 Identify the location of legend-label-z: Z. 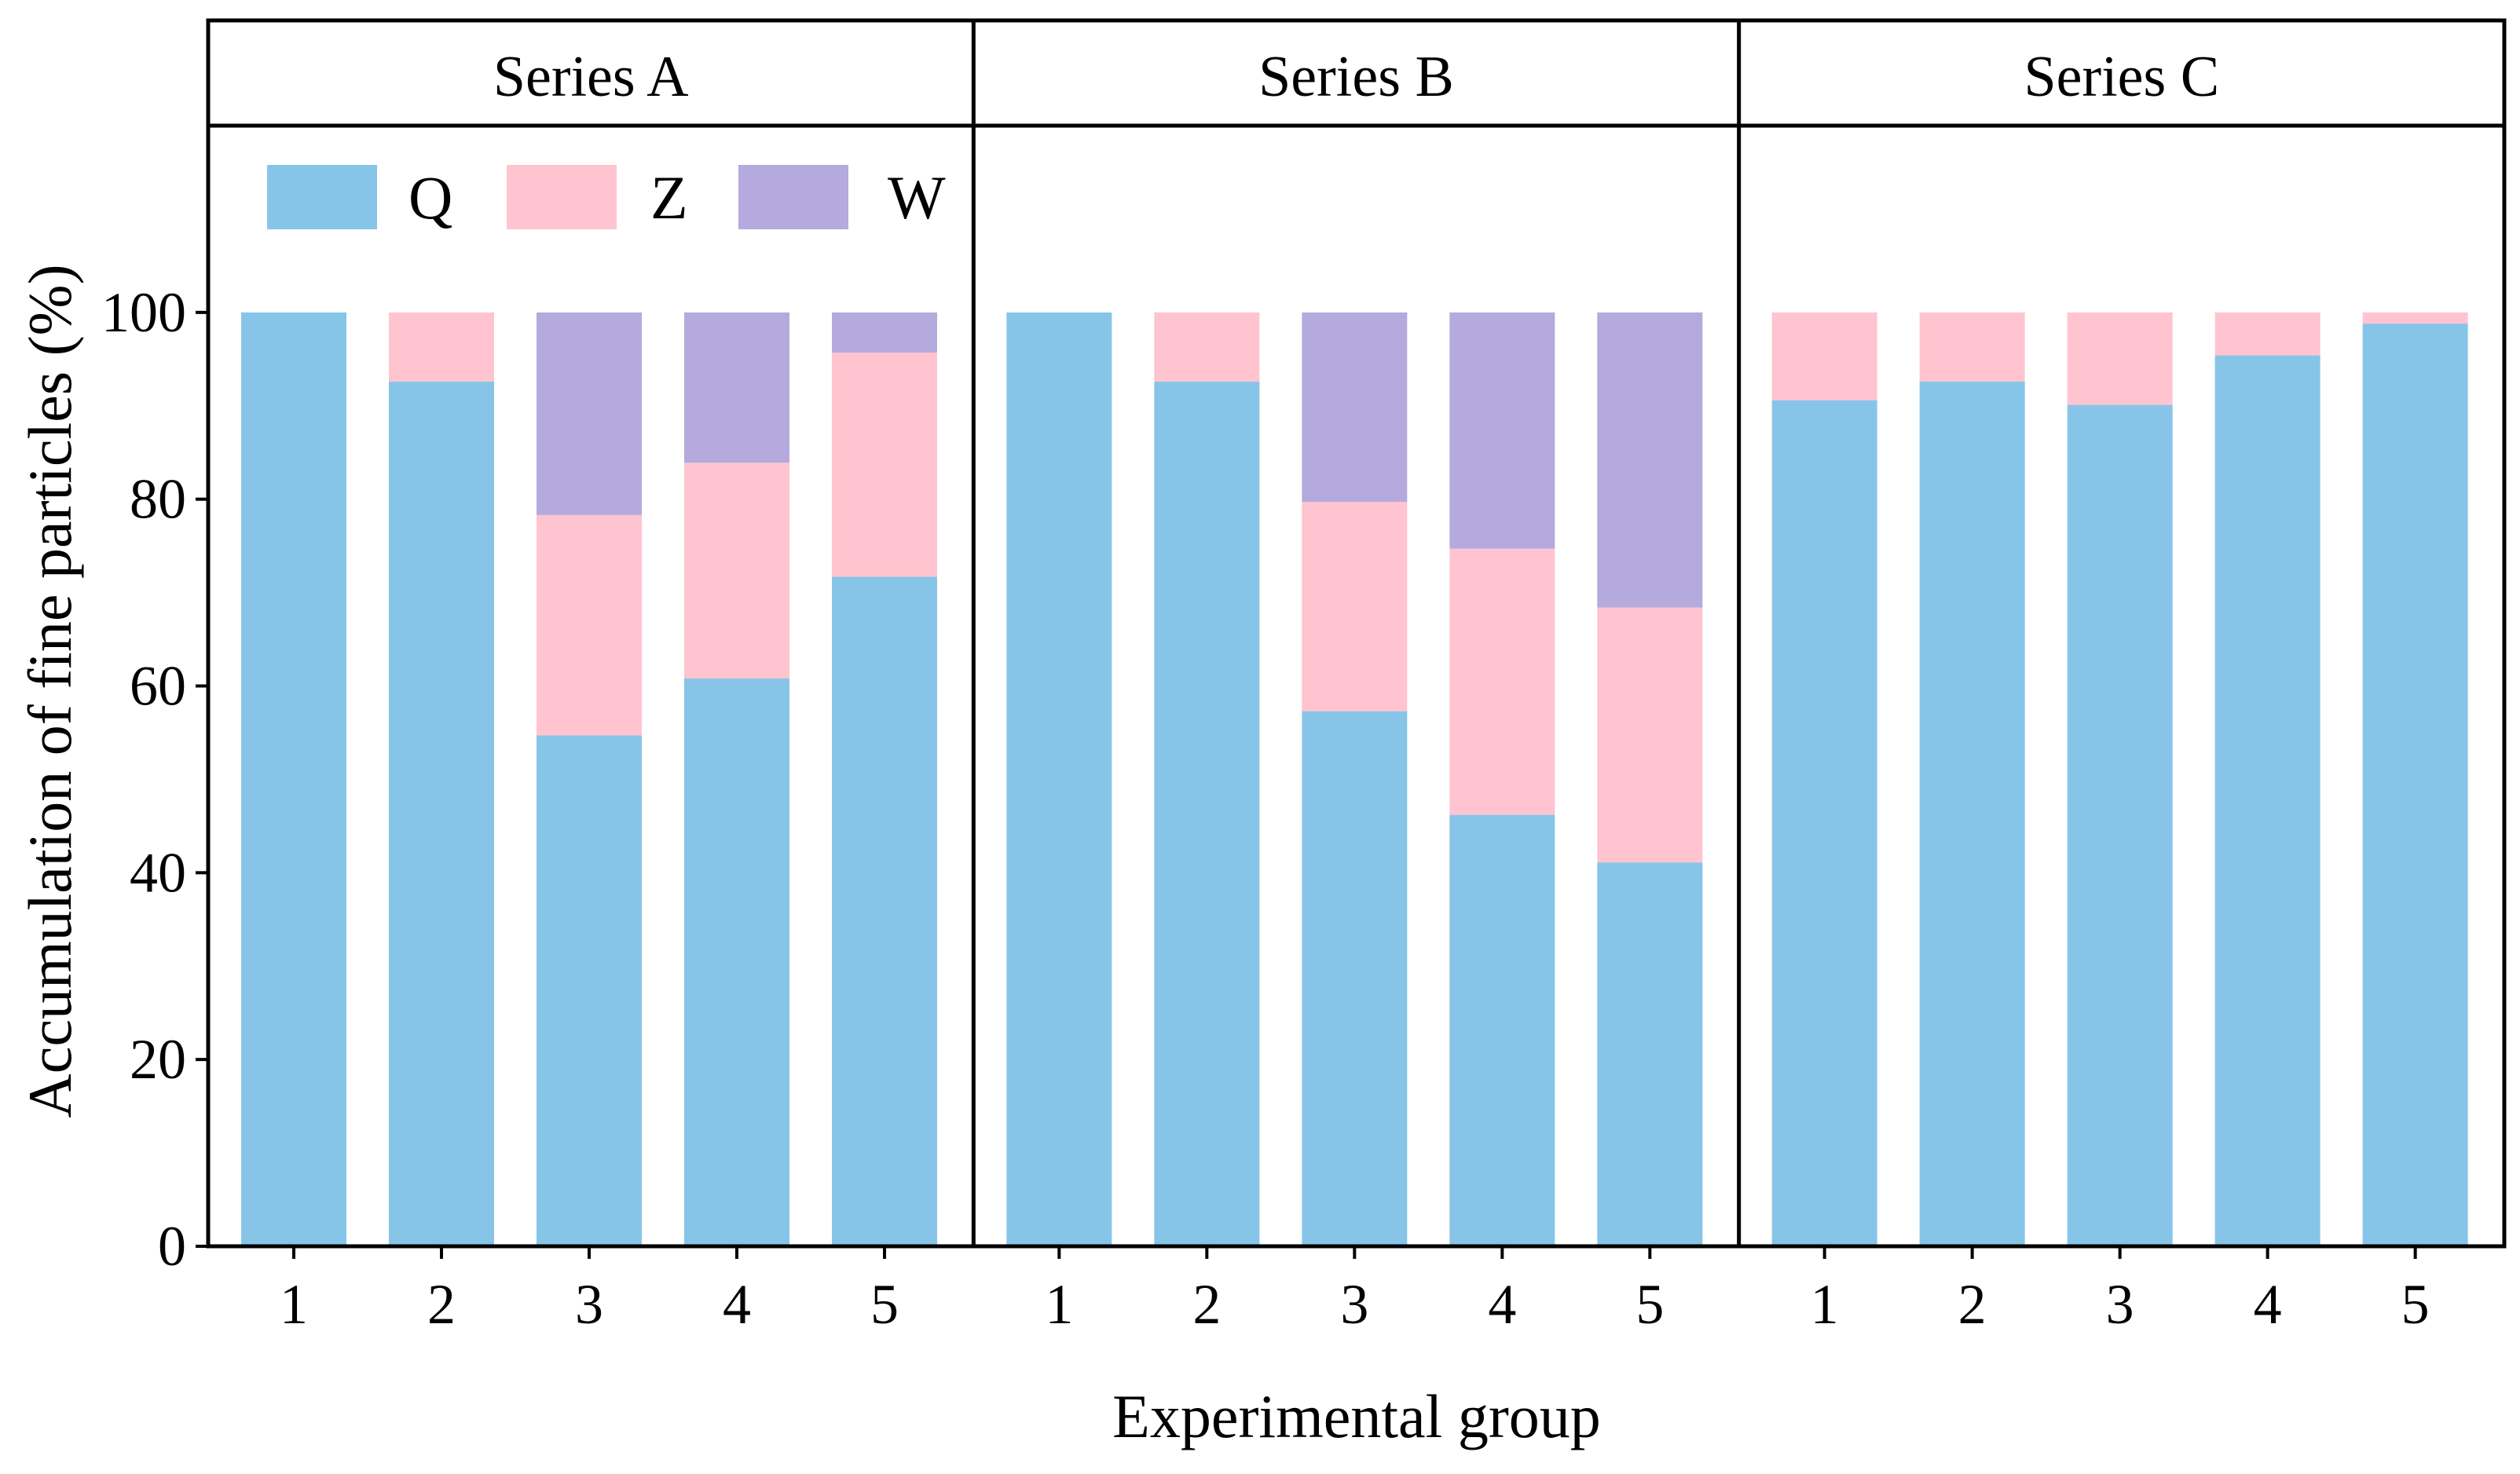
(669, 197).